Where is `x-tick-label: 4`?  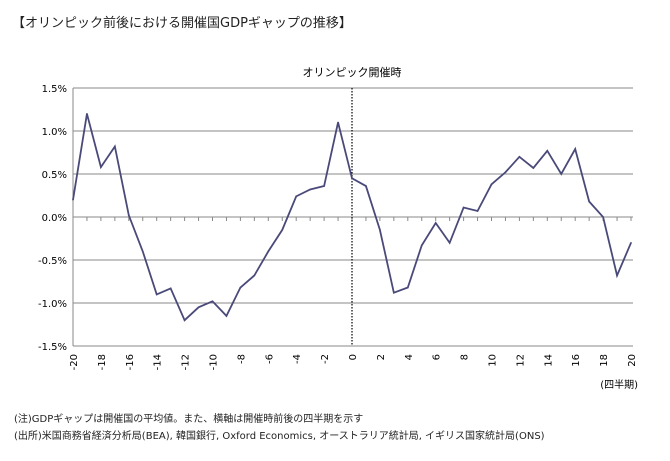
x-tick-label: 4 is located at coordinates (409, 357).